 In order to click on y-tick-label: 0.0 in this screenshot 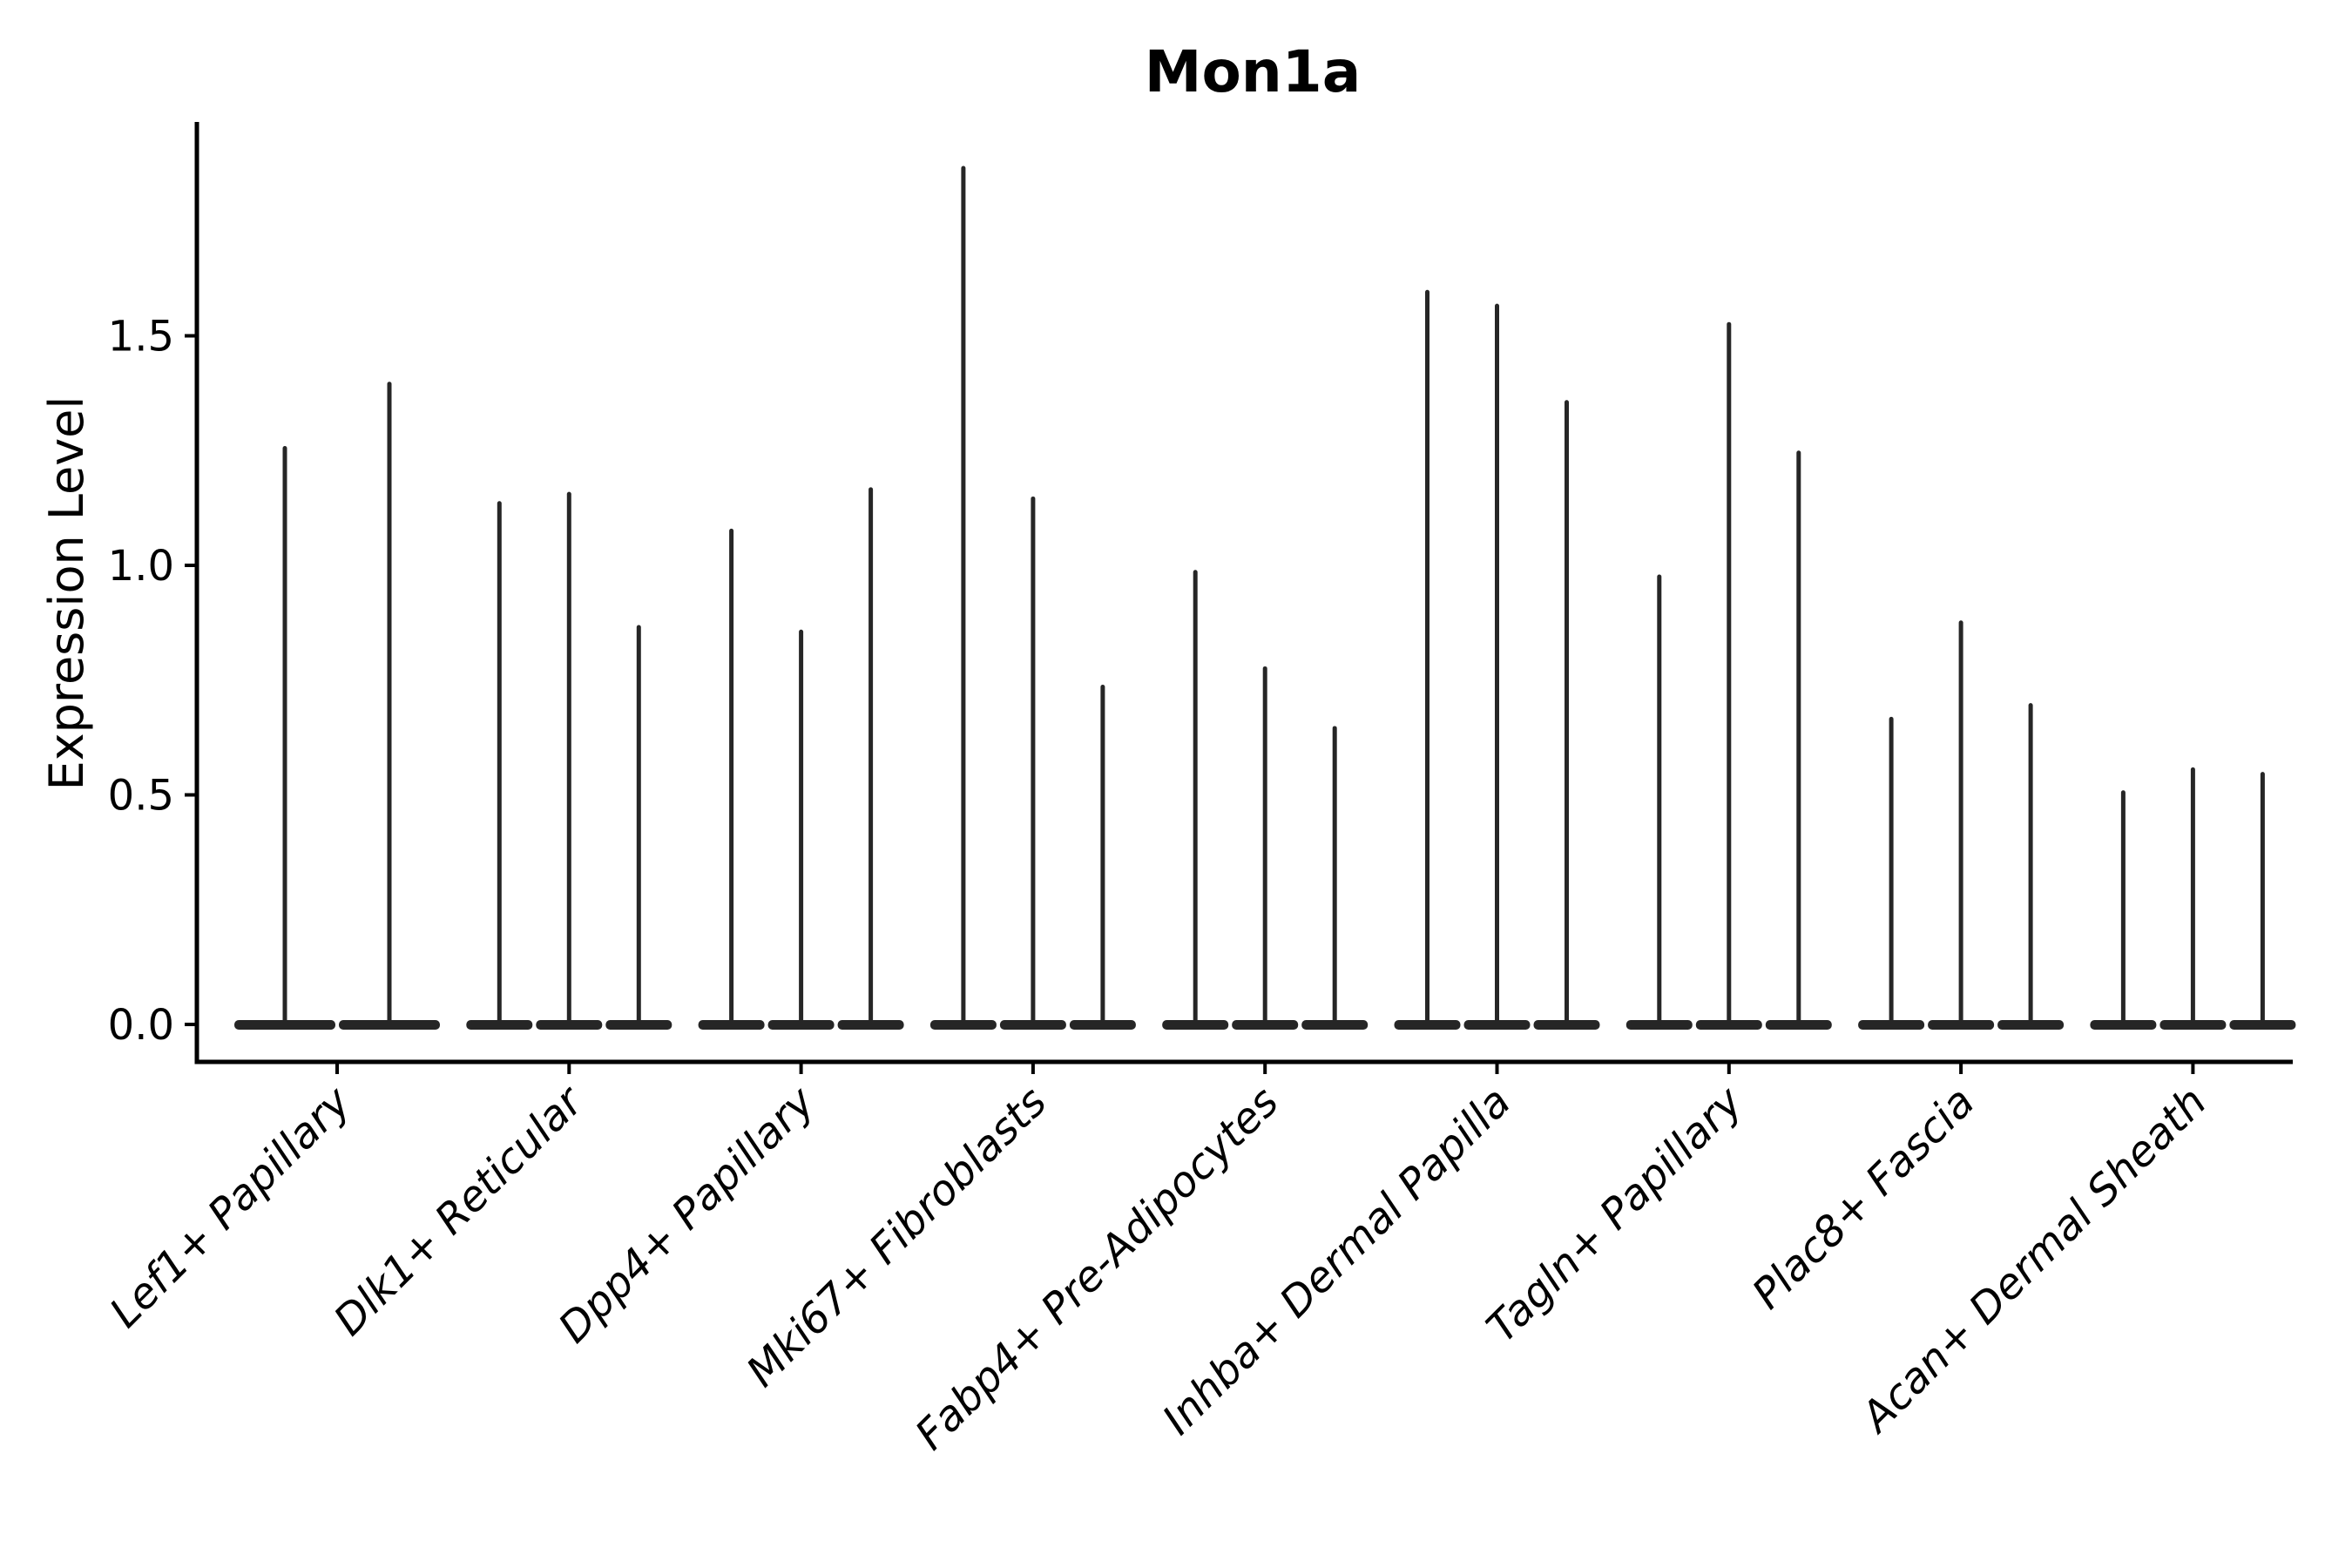, I will do `click(141, 1025)`.